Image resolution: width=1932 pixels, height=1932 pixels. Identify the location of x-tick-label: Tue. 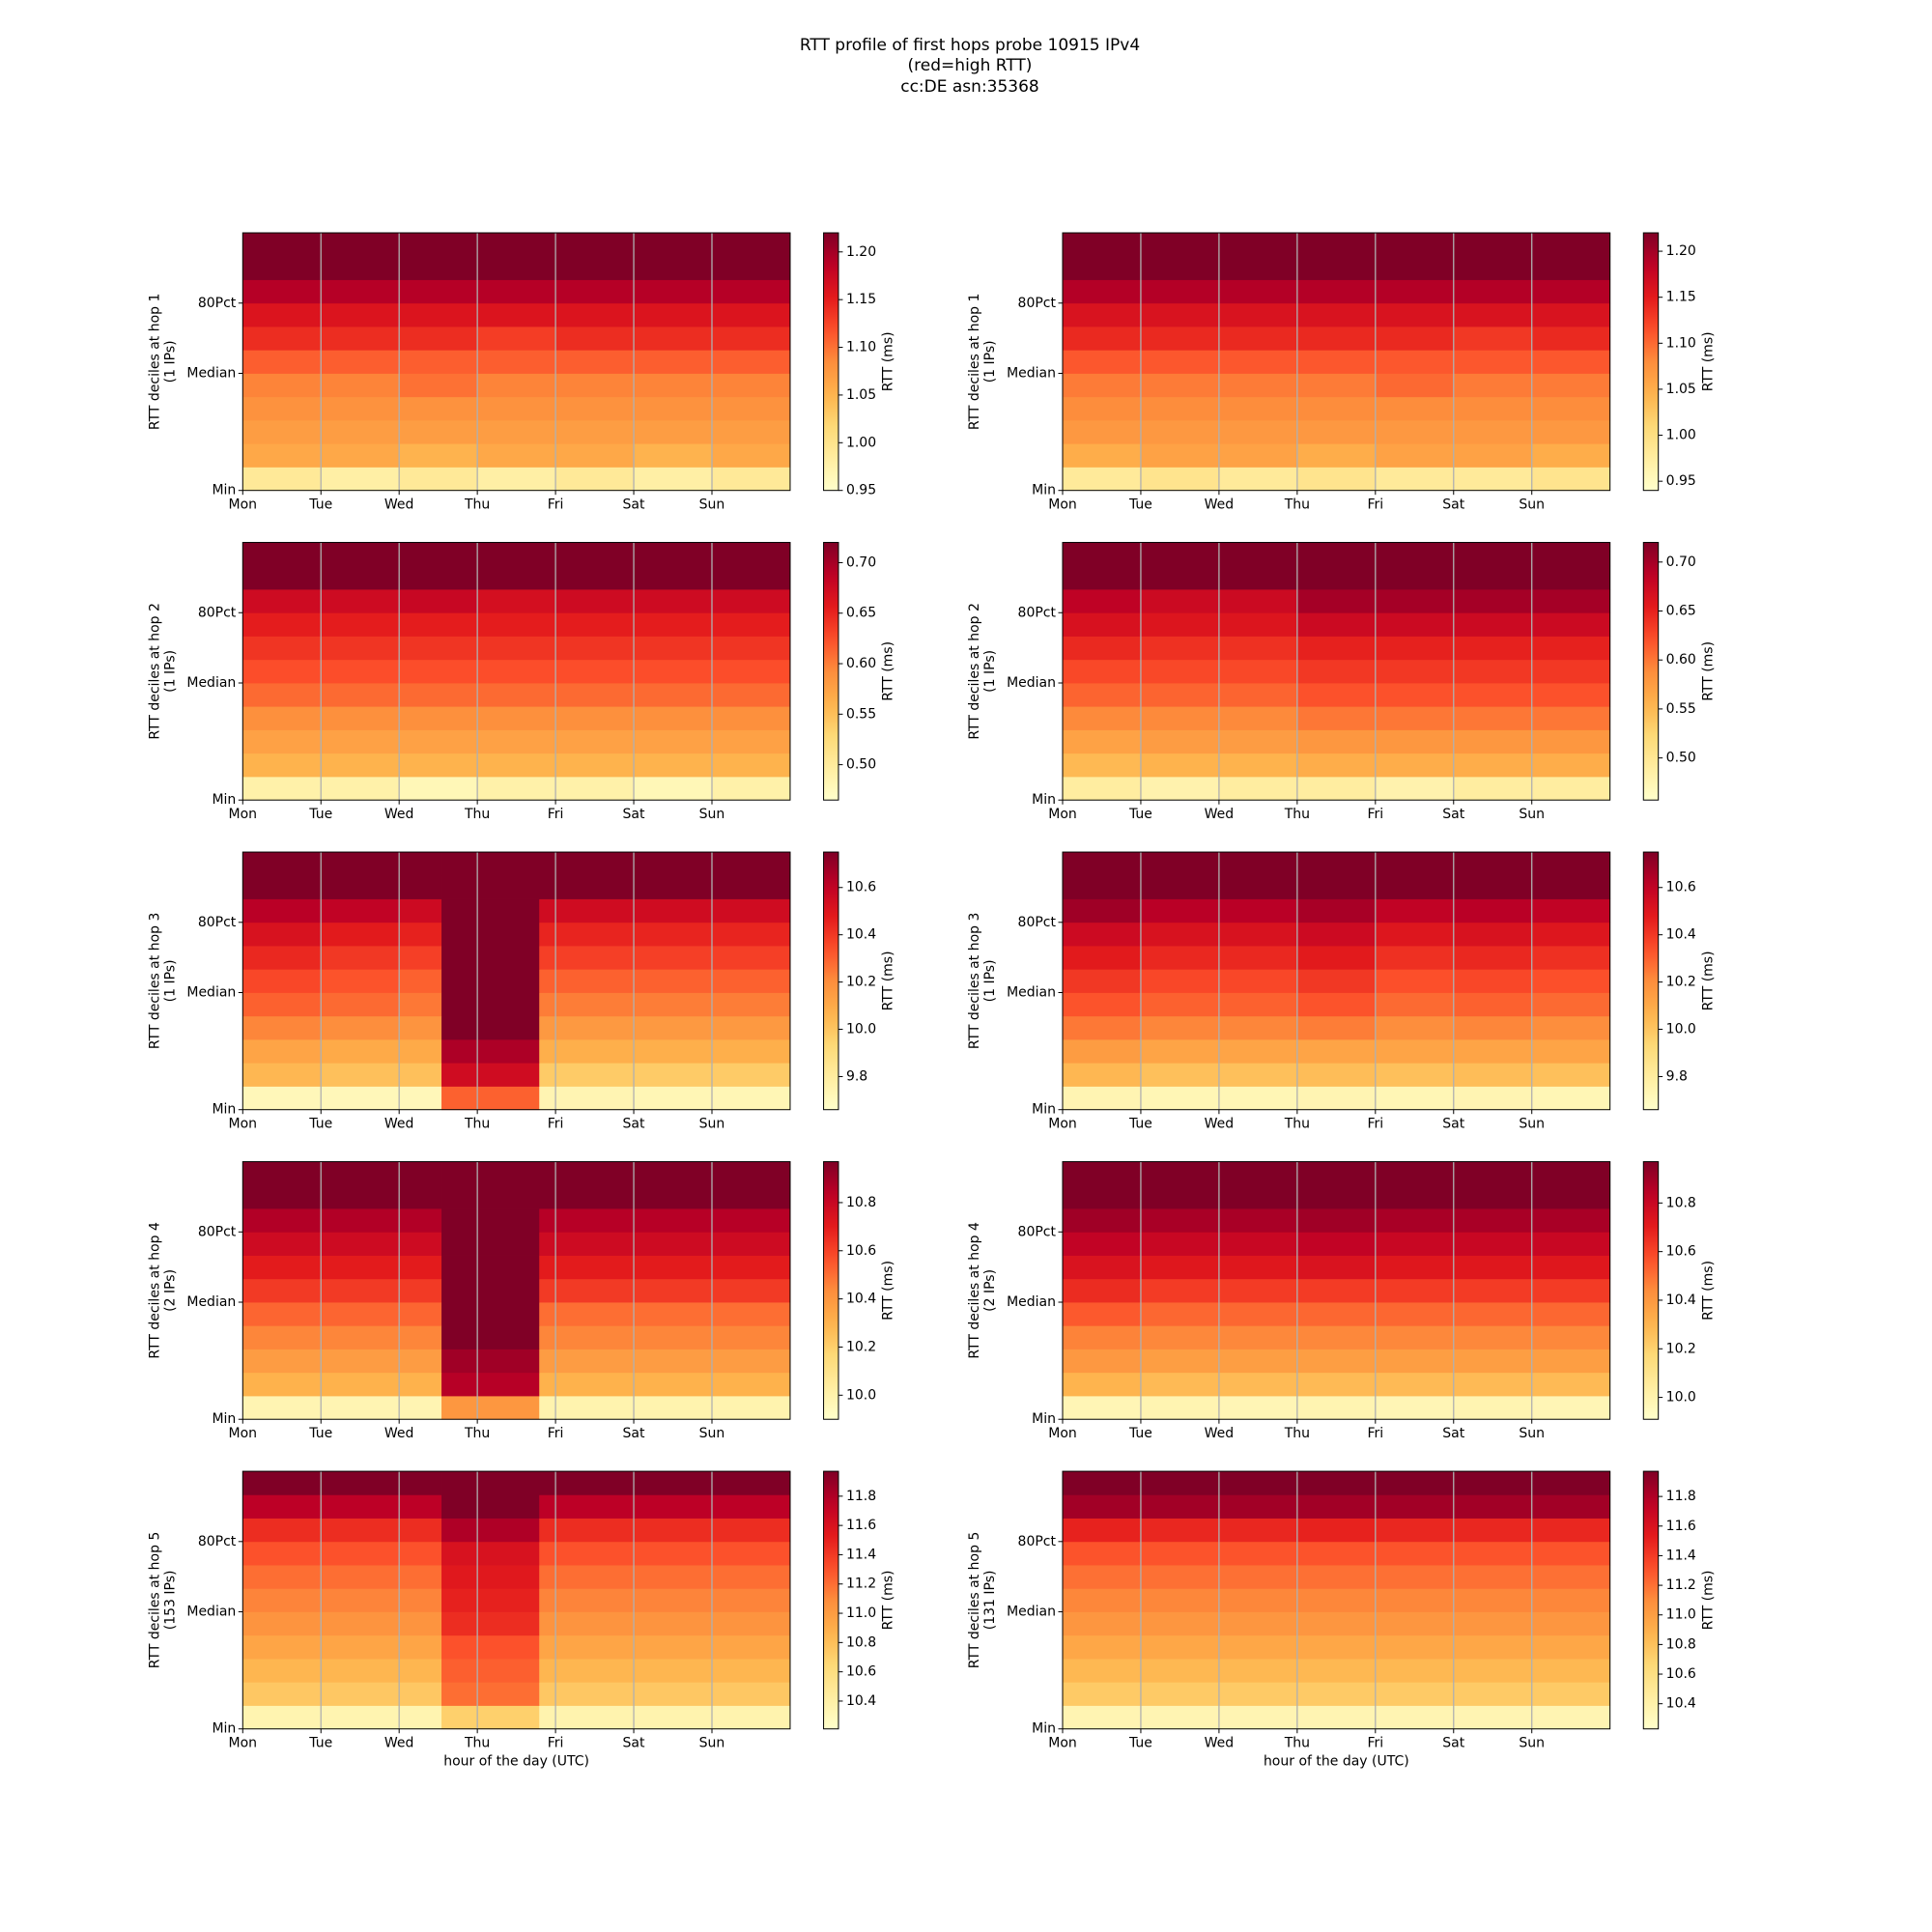
(320, 814).